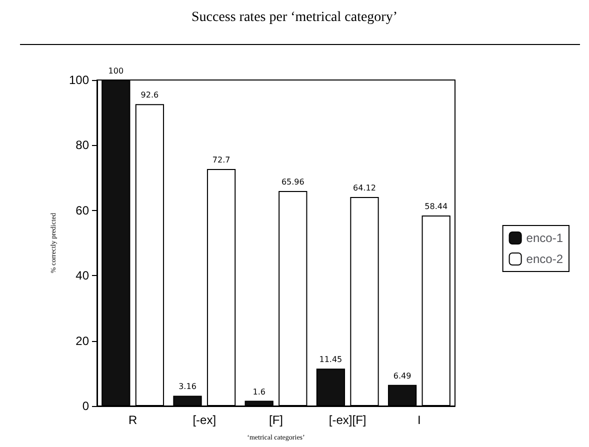  What do you see at coordinates (187, 387) in the screenshot?
I see `data-label: 3.16` at bounding box center [187, 387].